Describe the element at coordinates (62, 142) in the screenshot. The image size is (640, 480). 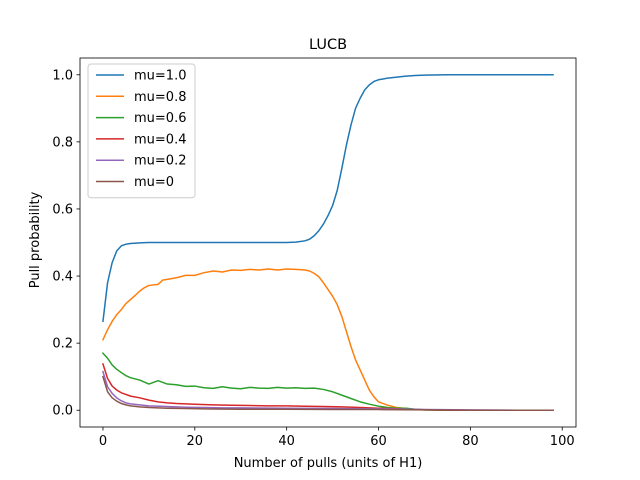
I see `y-tick-label: 0.8` at that location.